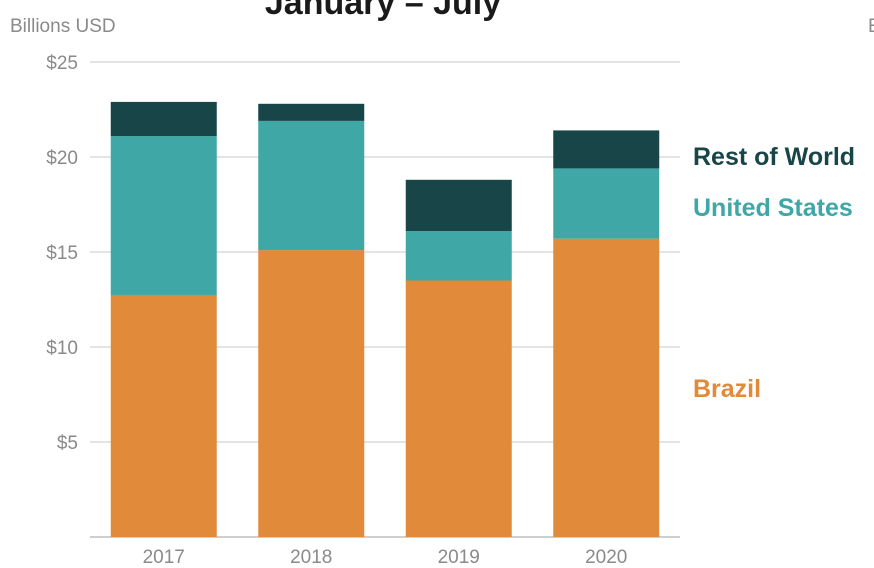  Describe the element at coordinates (606, 203) in the screenshot. I see `bar-united-states-2020` at that location.